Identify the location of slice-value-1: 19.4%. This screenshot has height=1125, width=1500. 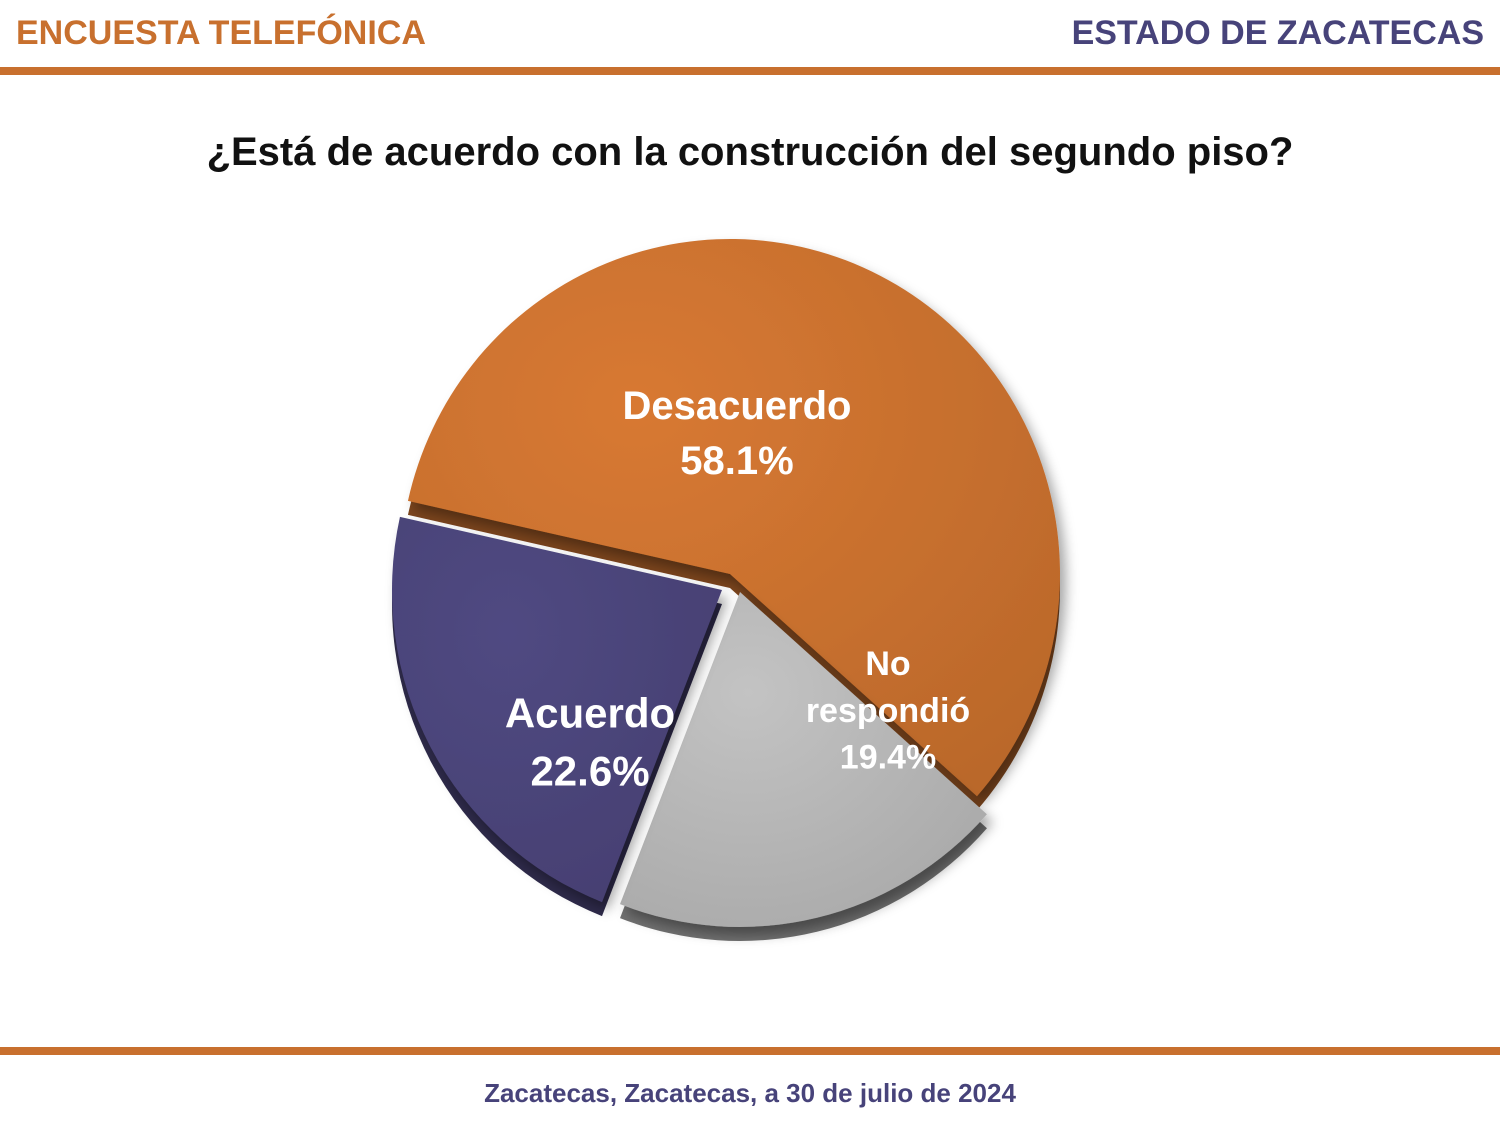
(888, 758).